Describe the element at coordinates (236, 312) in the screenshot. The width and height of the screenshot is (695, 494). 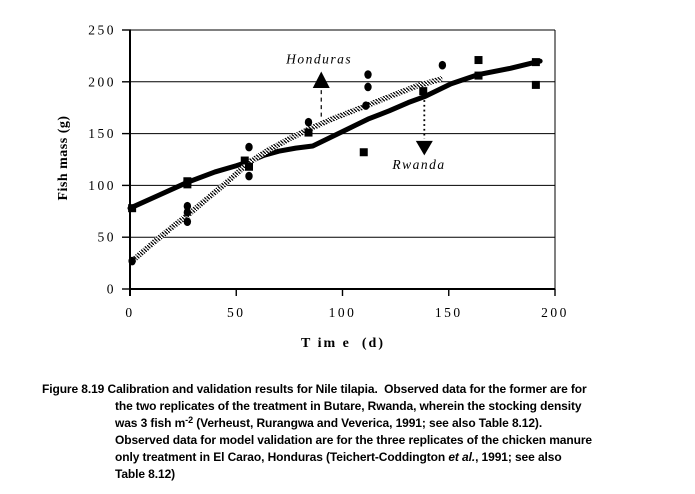
I see `x-tick-label-50: 50` at that location.